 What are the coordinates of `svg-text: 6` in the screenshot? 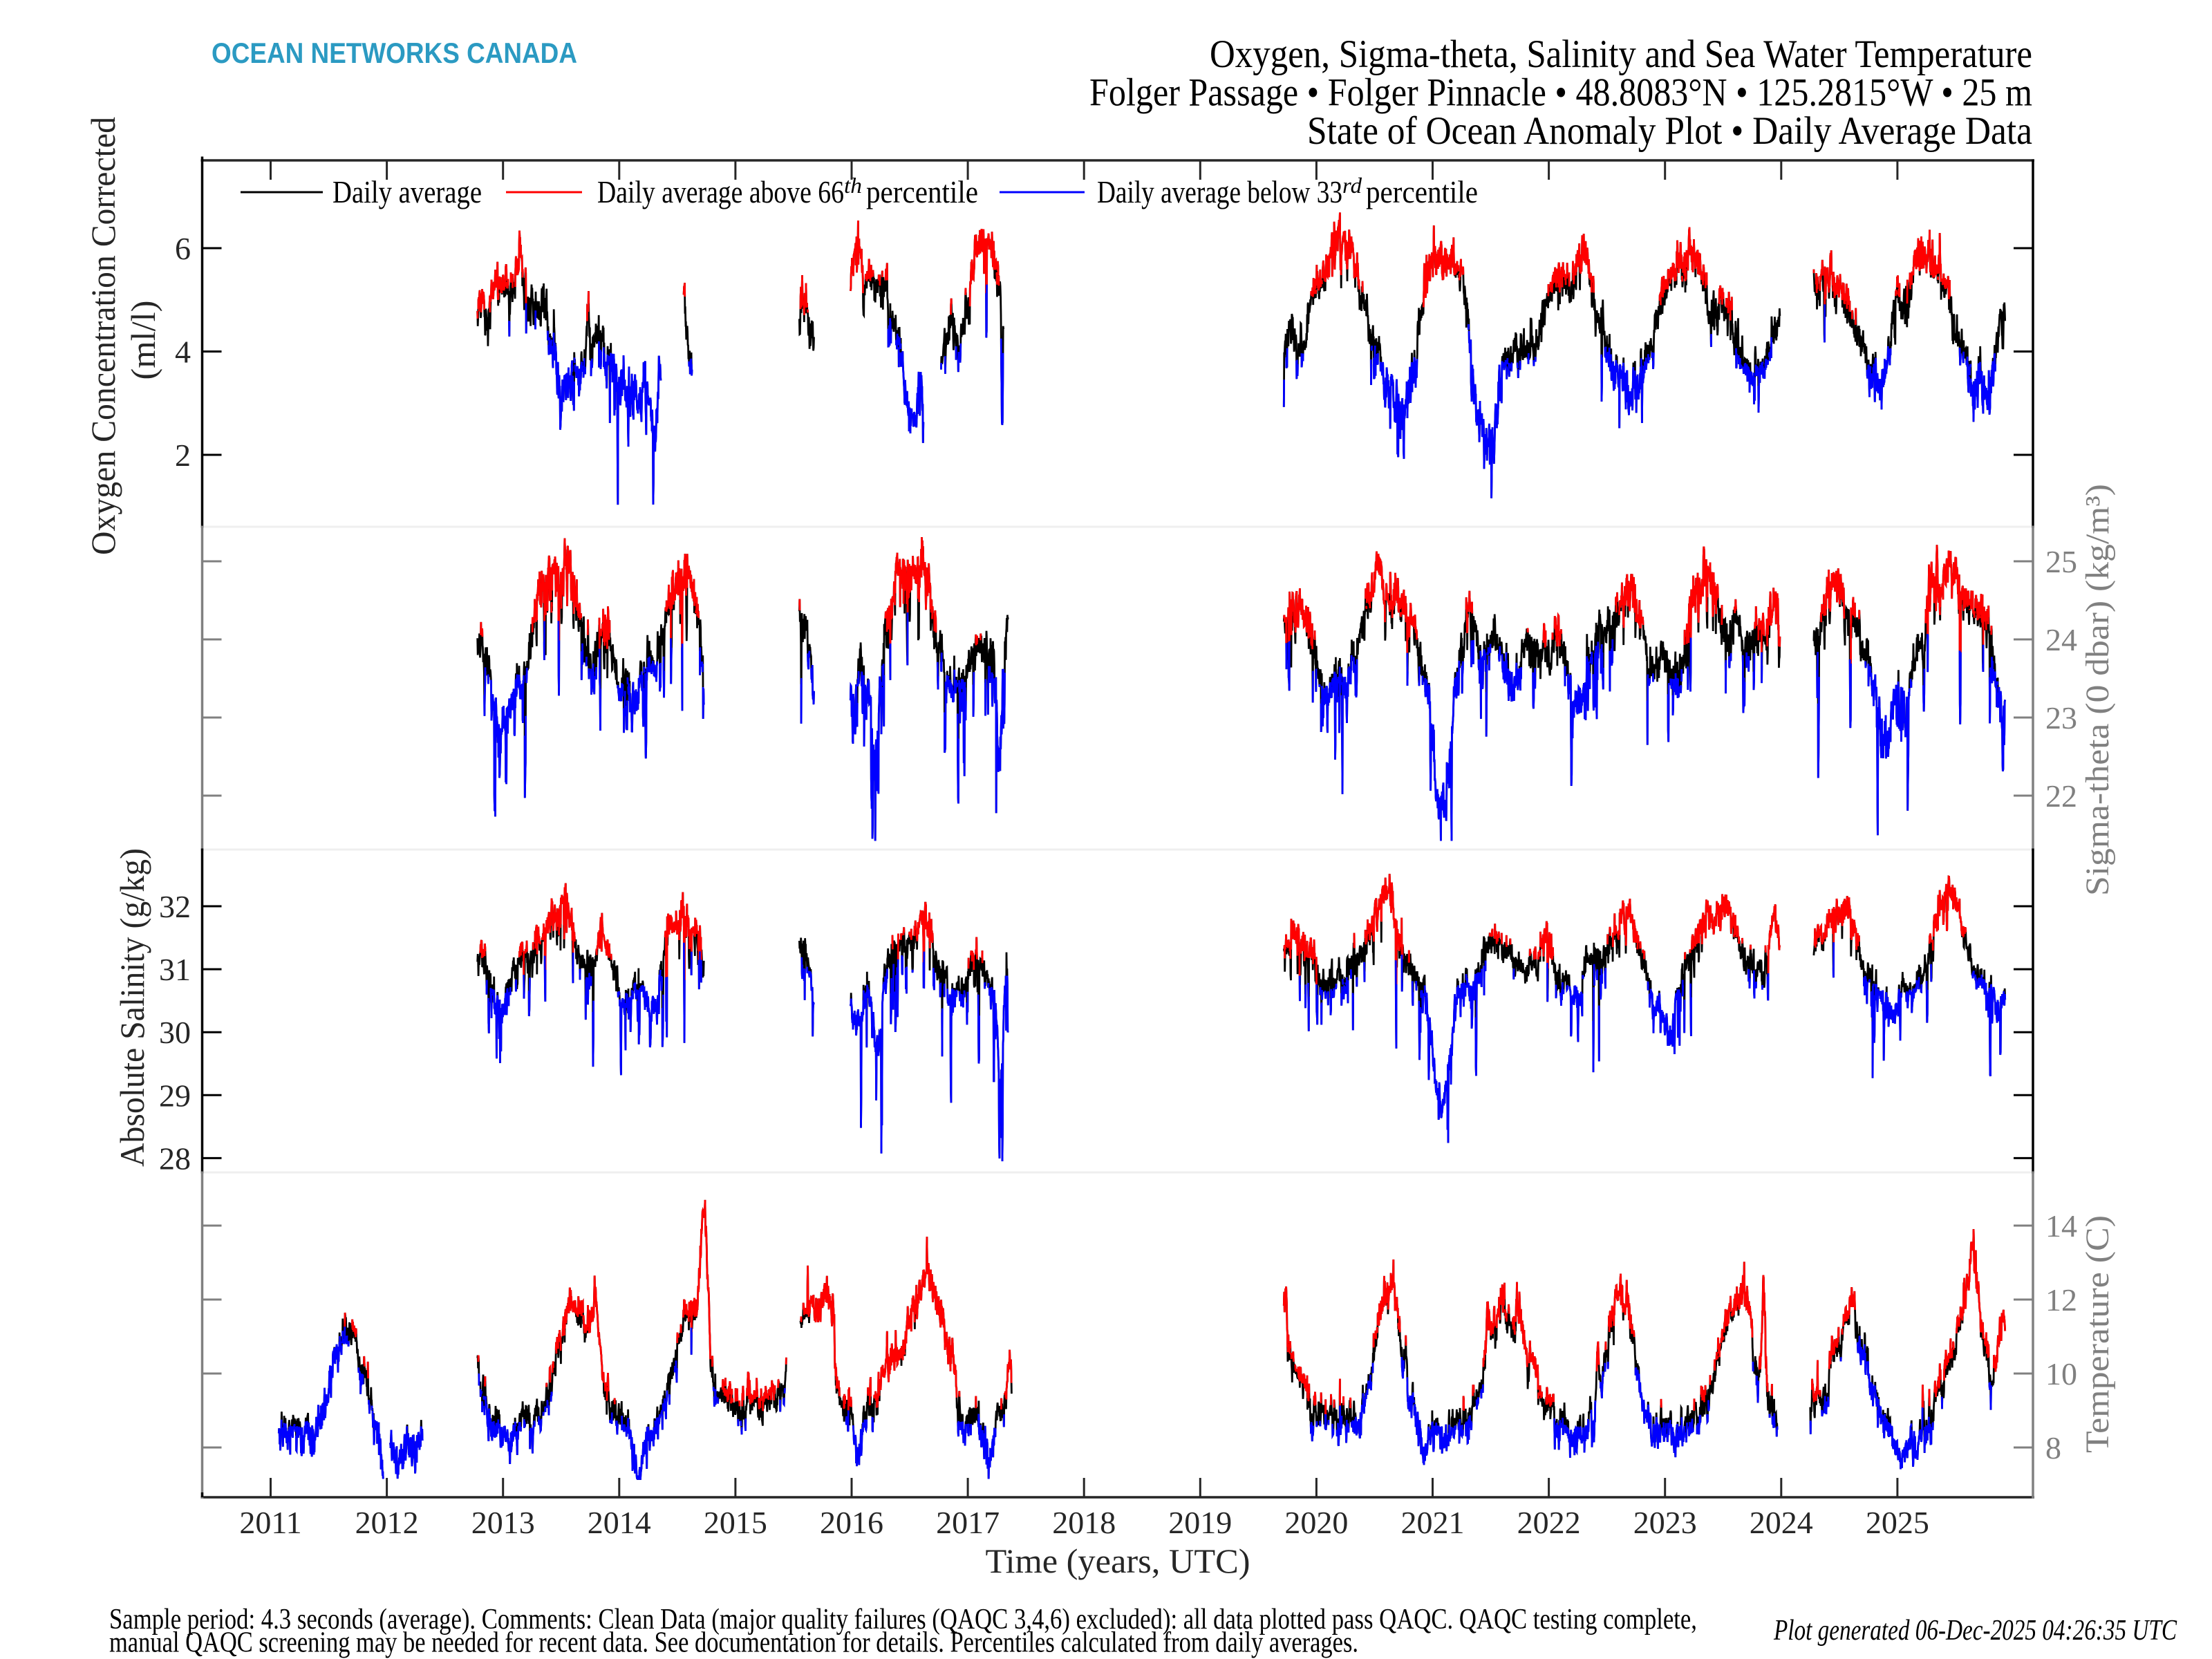 It's located at (183, 249).